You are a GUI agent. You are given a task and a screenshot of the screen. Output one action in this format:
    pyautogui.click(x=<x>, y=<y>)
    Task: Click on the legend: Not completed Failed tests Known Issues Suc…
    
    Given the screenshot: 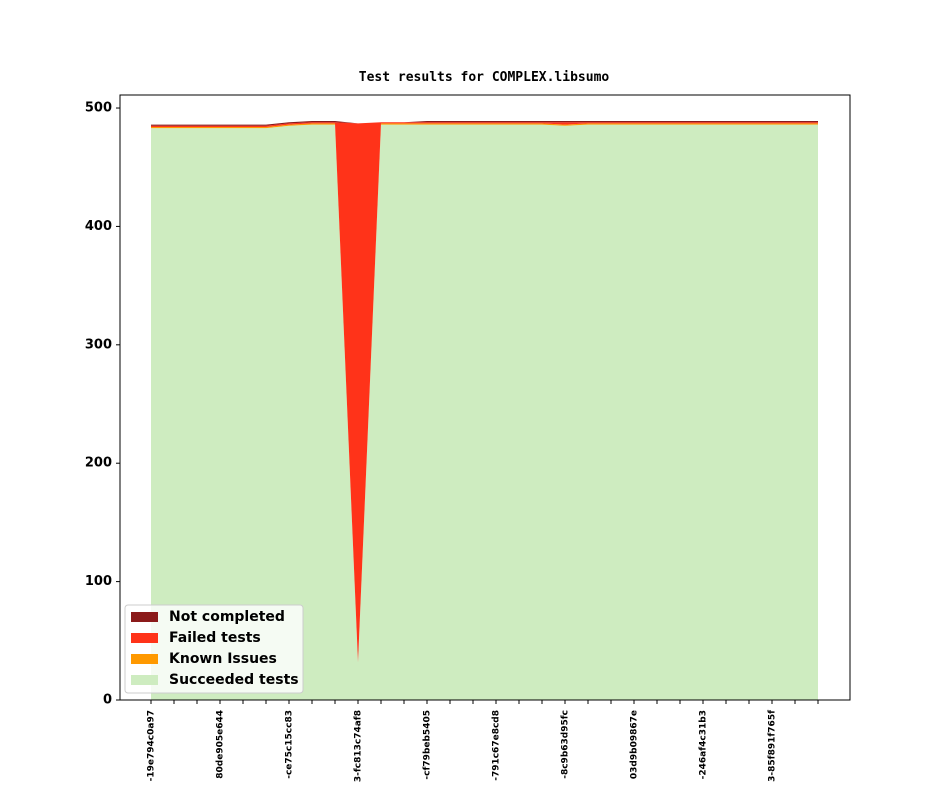 What is the action you would take?
    pyautogui.click(x=214, y=649)
    